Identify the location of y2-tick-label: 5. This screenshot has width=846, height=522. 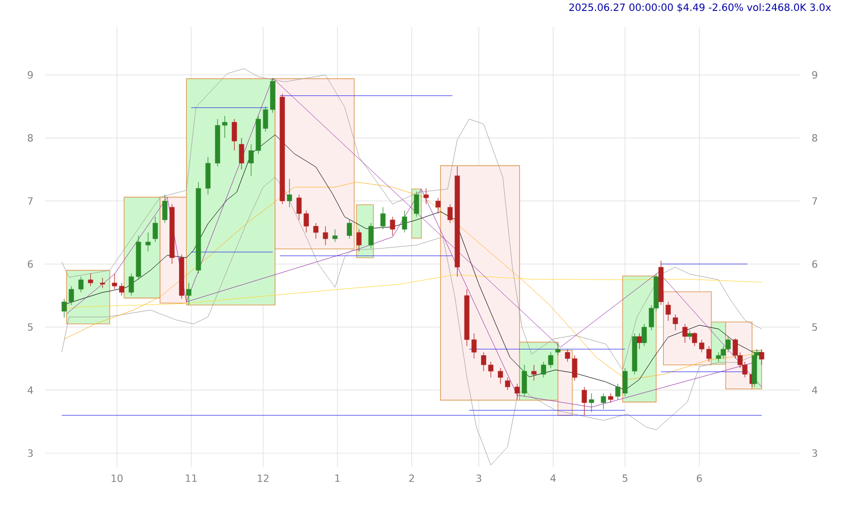
(815, 327).